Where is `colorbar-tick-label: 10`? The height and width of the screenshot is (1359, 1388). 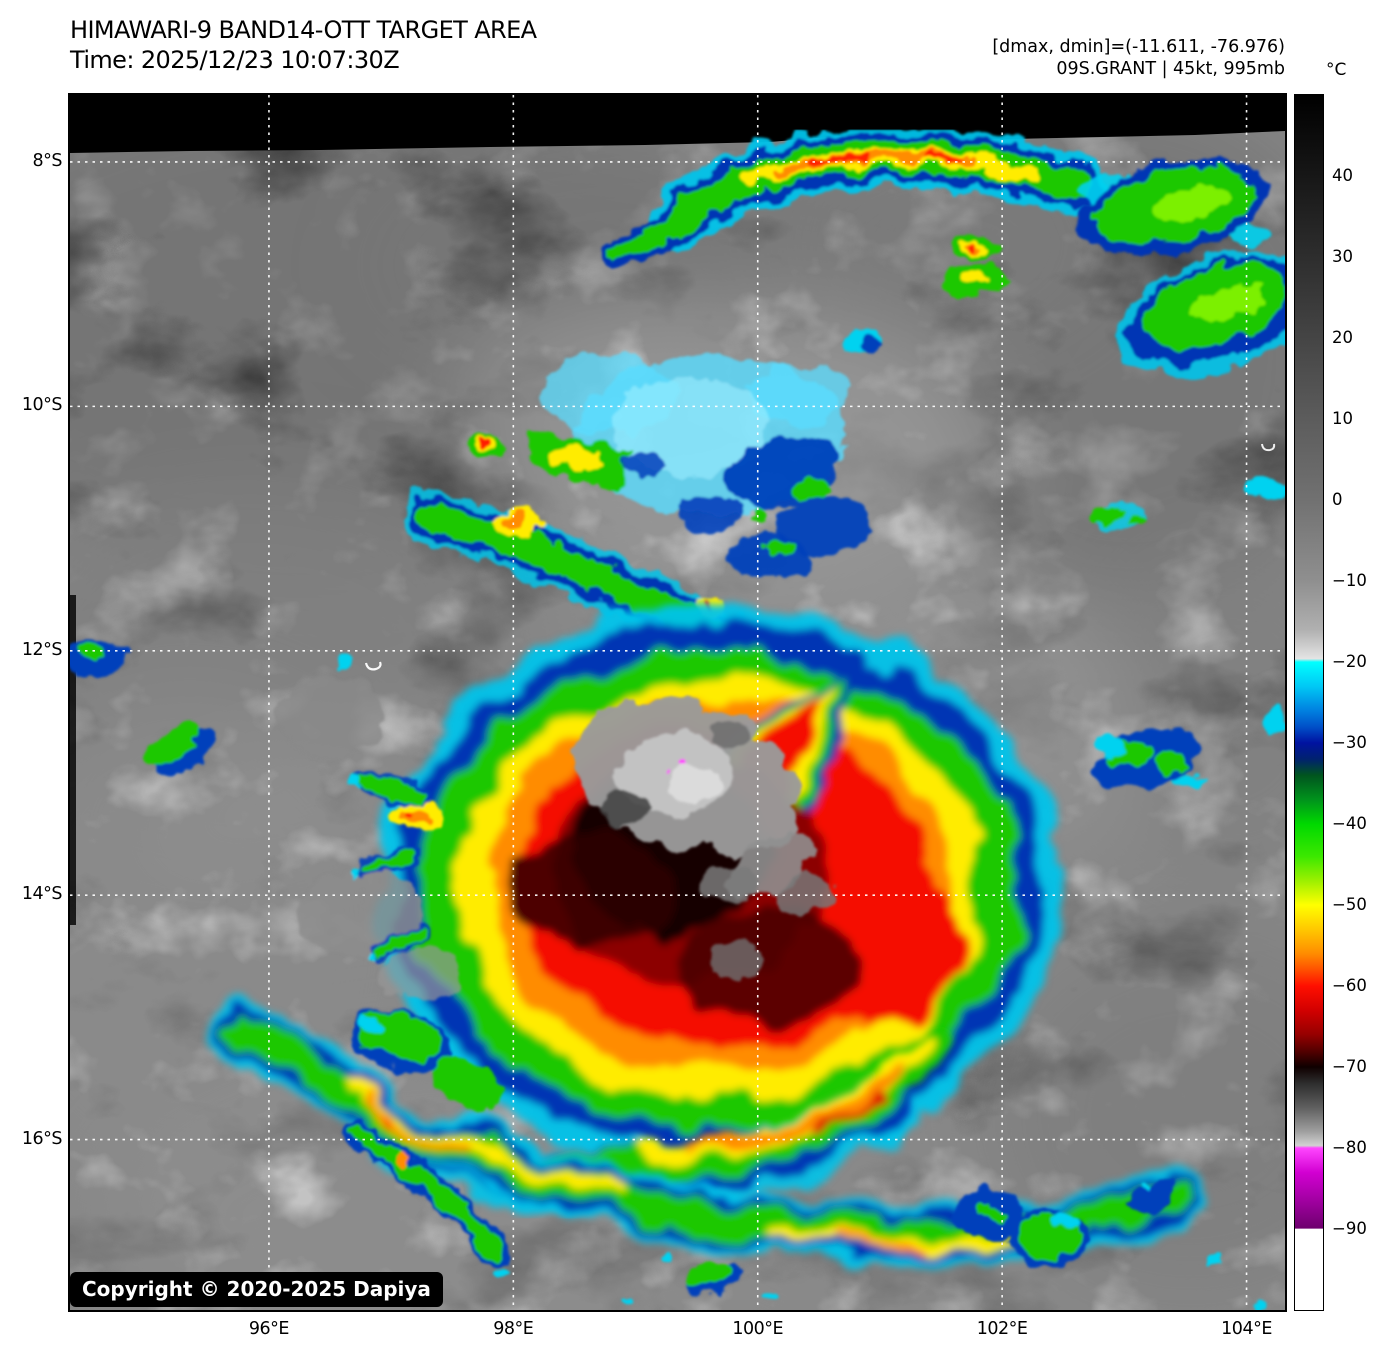
colorbar-tick-label: 10 is located at coordinates (1342, 418).